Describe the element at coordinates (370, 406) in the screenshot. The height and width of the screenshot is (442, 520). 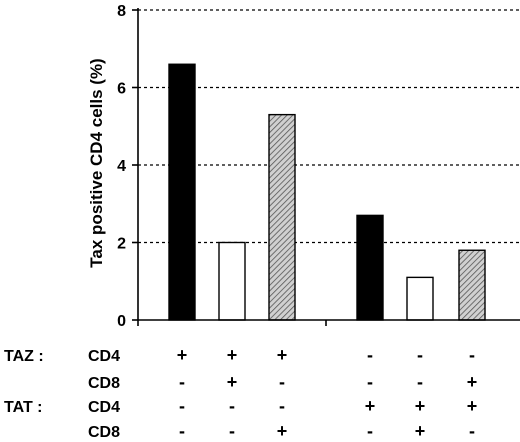
I see `treatment-symbol-r2-c3: +` at that location.